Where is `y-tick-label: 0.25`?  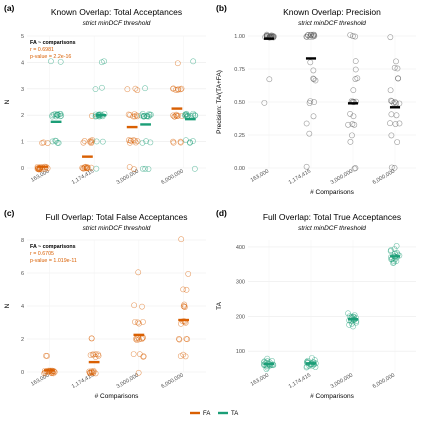 y-tick-label: 0.25 is located at coordinates (239, 136).